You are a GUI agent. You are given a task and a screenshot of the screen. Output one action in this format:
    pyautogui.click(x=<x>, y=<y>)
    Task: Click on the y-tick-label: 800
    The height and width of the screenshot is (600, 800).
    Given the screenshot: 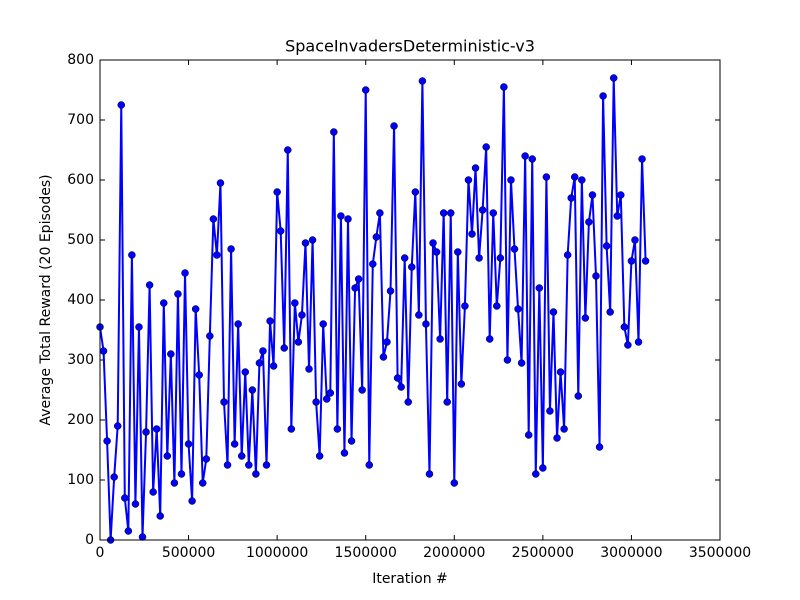 What is the action you would take?
    pyautogui.click(x=80, y=60)
    